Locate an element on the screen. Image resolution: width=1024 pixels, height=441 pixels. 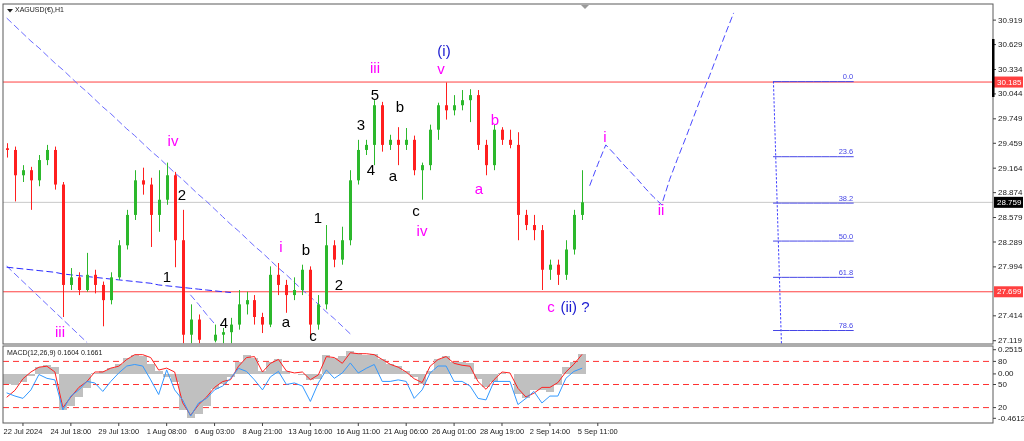
ref-line-label: 27.699 is located at coordinates (1010, 292).